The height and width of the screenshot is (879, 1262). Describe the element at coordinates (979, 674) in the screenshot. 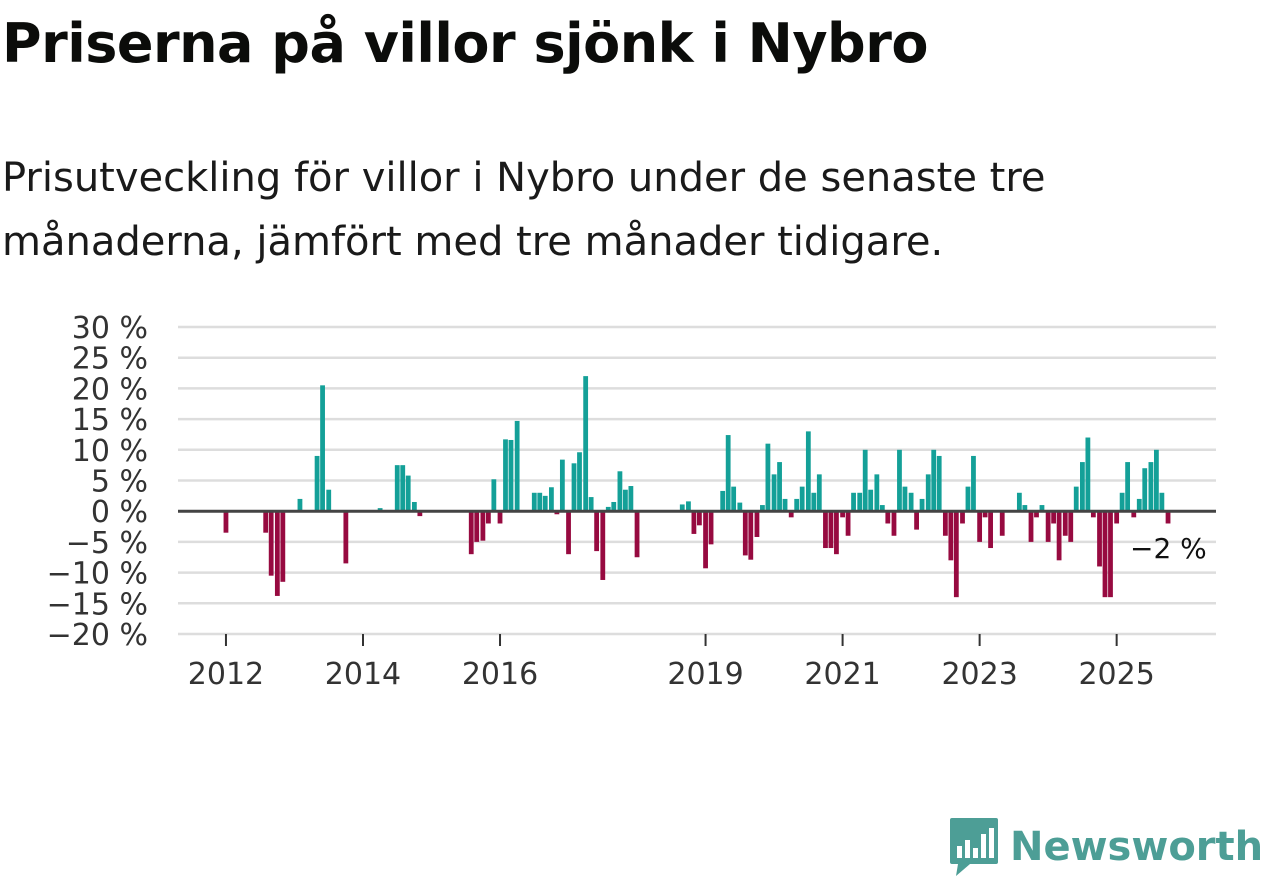

I see `x-tick-label: 2023` at that location.